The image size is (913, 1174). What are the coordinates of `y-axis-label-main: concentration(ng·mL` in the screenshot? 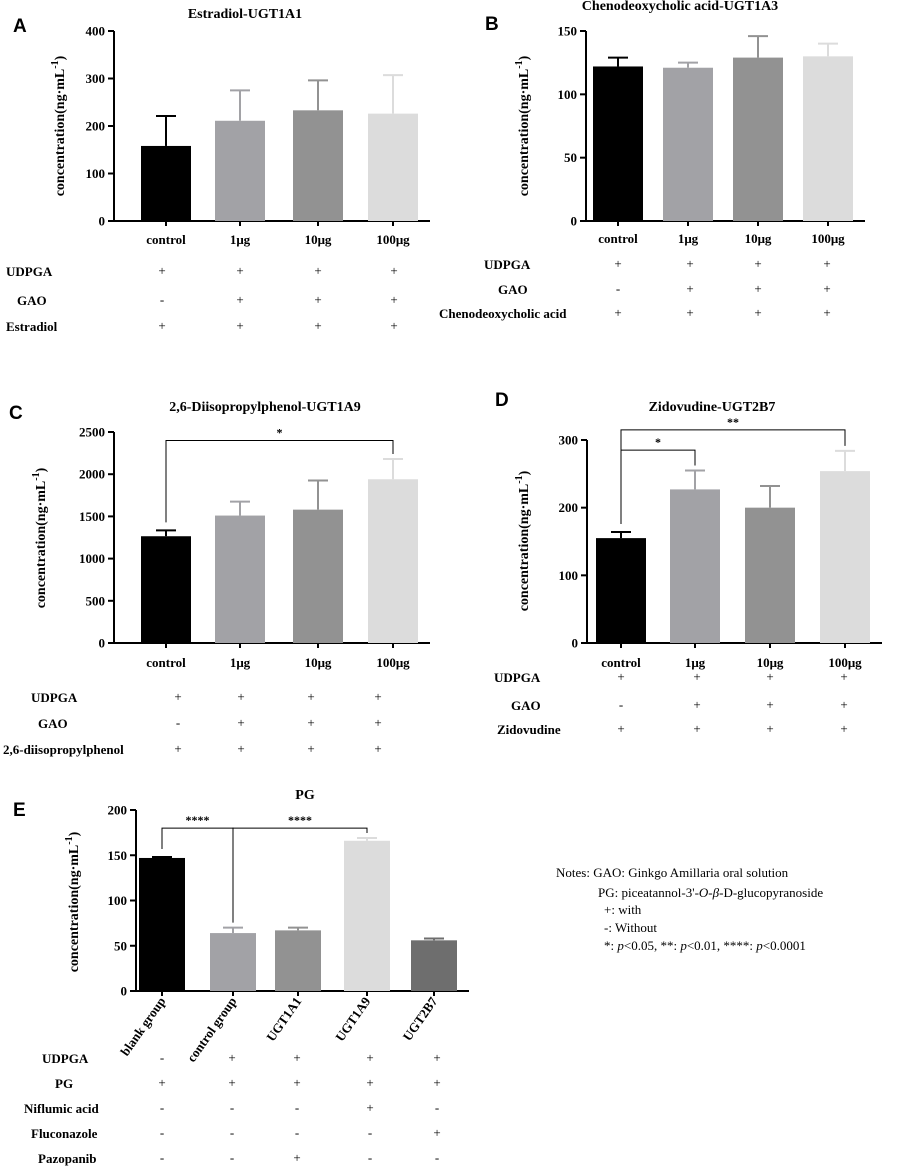 It's located at (41, 545).